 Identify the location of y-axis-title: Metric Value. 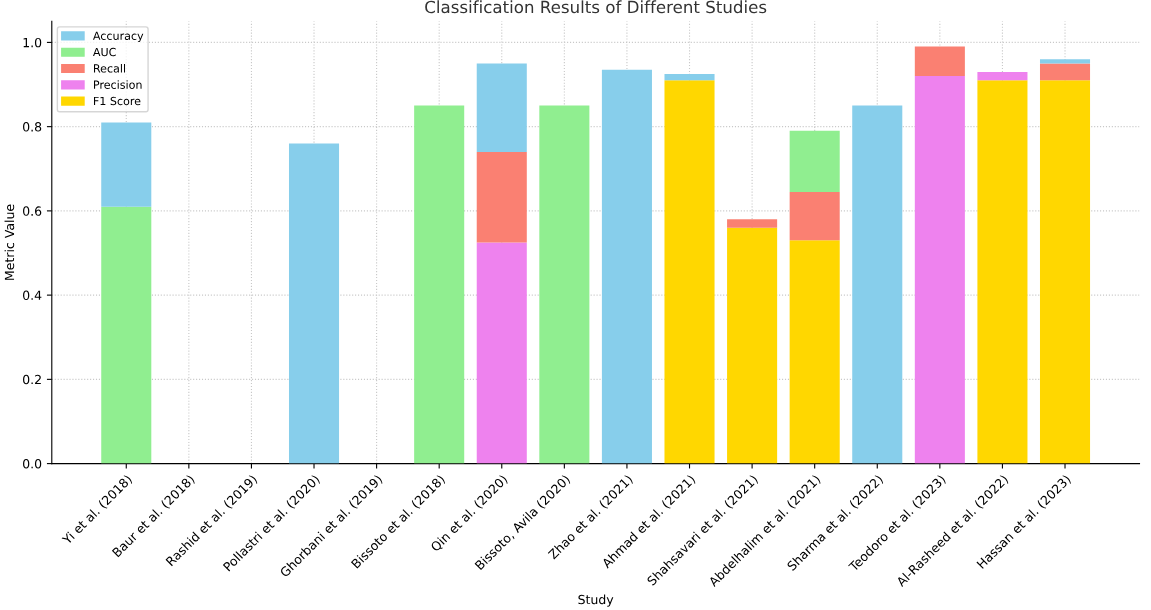
(9, 242).